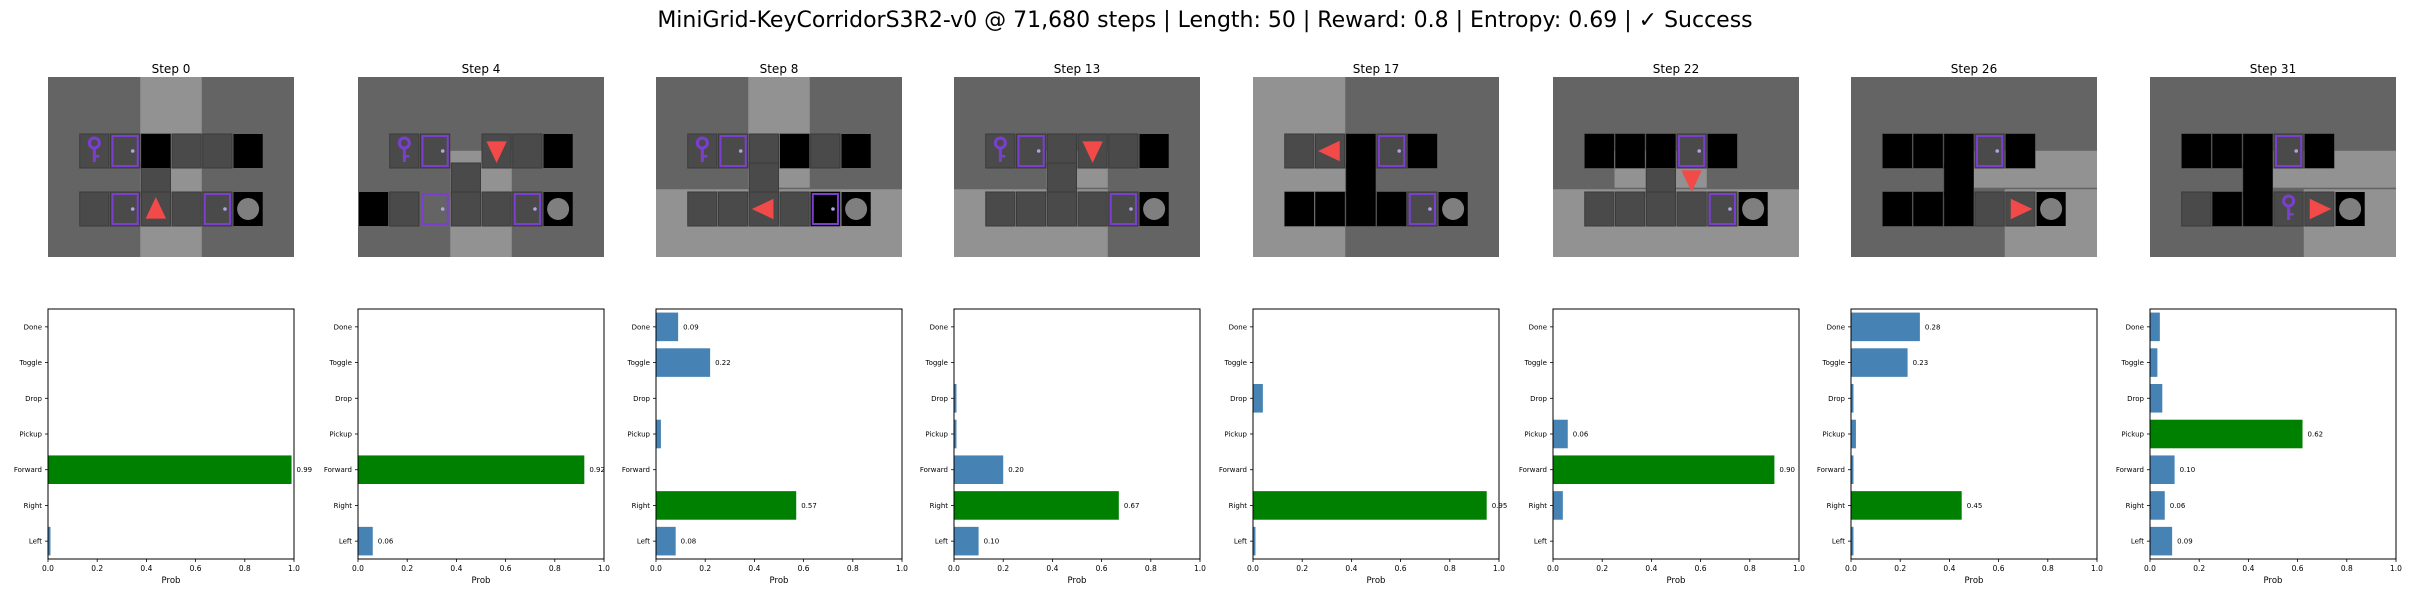  What do you see at coordinates (2185, 542) in the screenshot?
I see `value-label-left: 0.09` at bounding box center [2185, 542].